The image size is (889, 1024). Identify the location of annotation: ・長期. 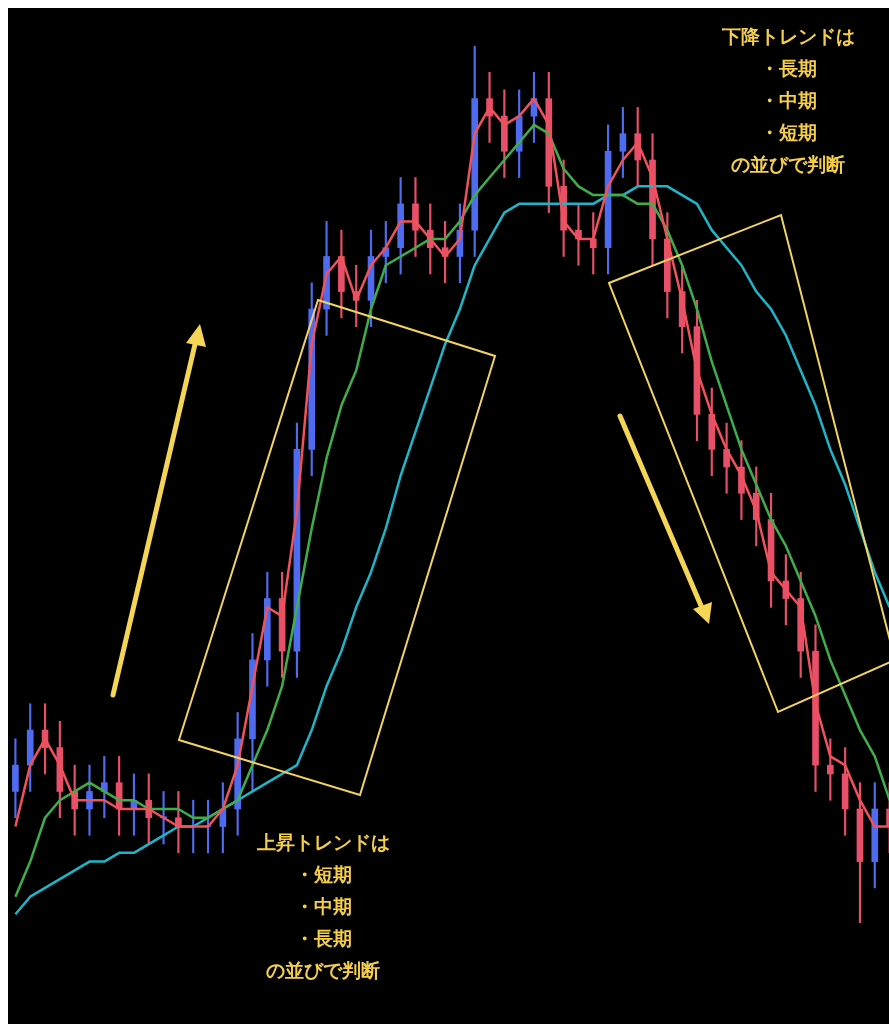
(788, 68).